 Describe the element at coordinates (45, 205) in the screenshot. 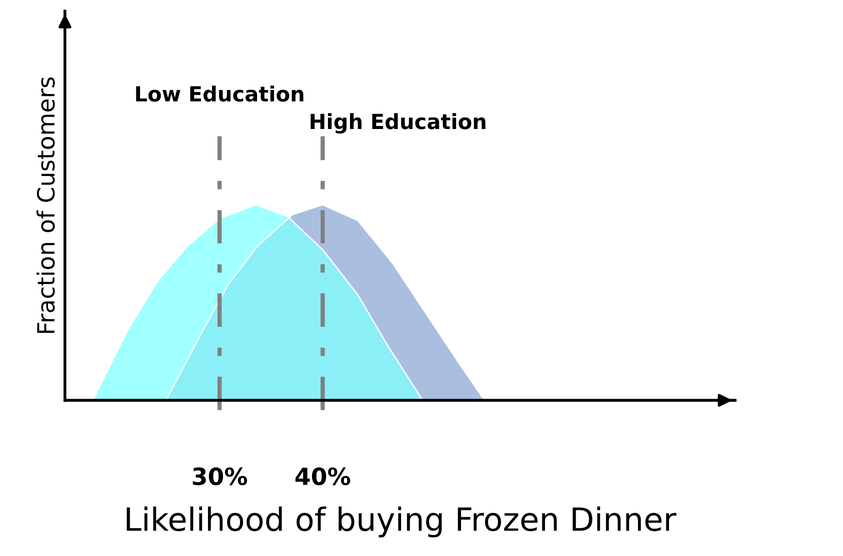

I see `y-axis-title: Fraction of Customers` at that location.